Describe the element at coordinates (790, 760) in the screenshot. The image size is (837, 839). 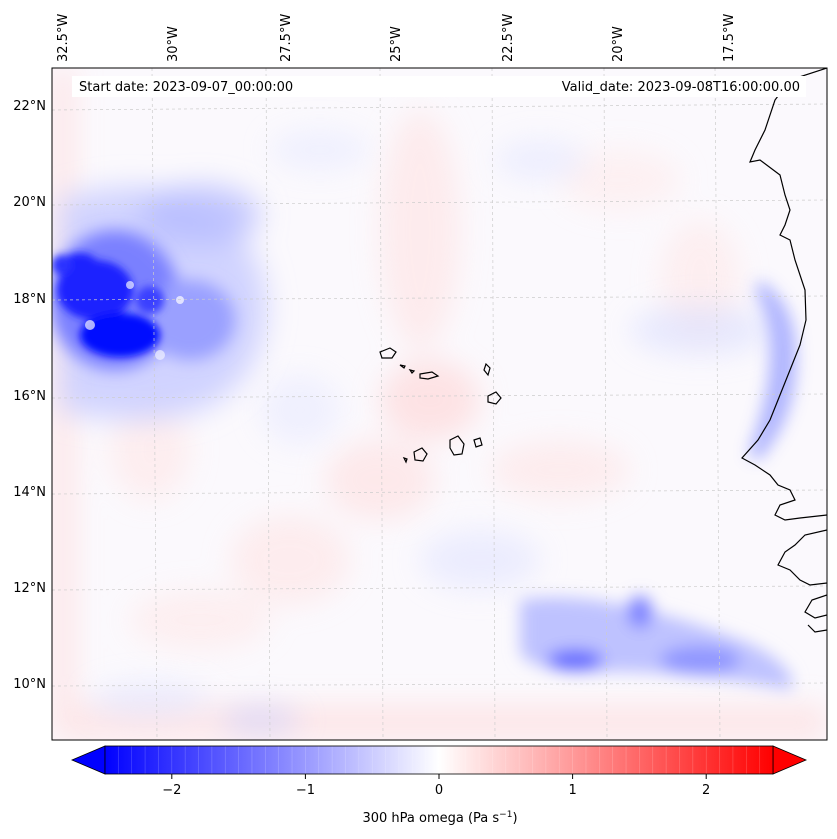
I see `colorbar-right-extend` at that location.